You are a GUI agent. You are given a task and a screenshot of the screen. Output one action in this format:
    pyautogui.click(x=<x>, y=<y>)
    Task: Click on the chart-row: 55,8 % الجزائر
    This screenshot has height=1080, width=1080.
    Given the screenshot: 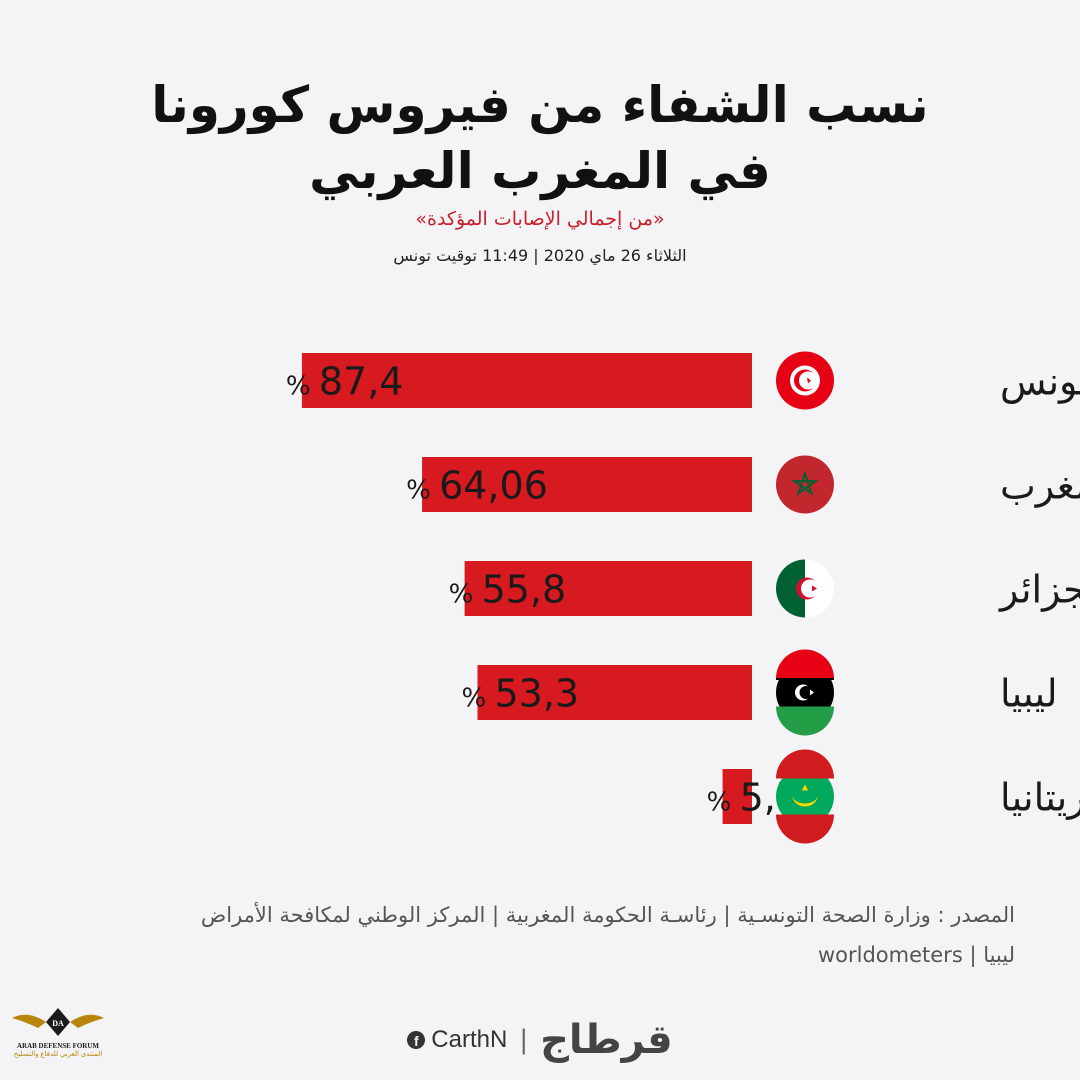 What is the action you would take?
    pyautogui.click(x=764, y=588)
    